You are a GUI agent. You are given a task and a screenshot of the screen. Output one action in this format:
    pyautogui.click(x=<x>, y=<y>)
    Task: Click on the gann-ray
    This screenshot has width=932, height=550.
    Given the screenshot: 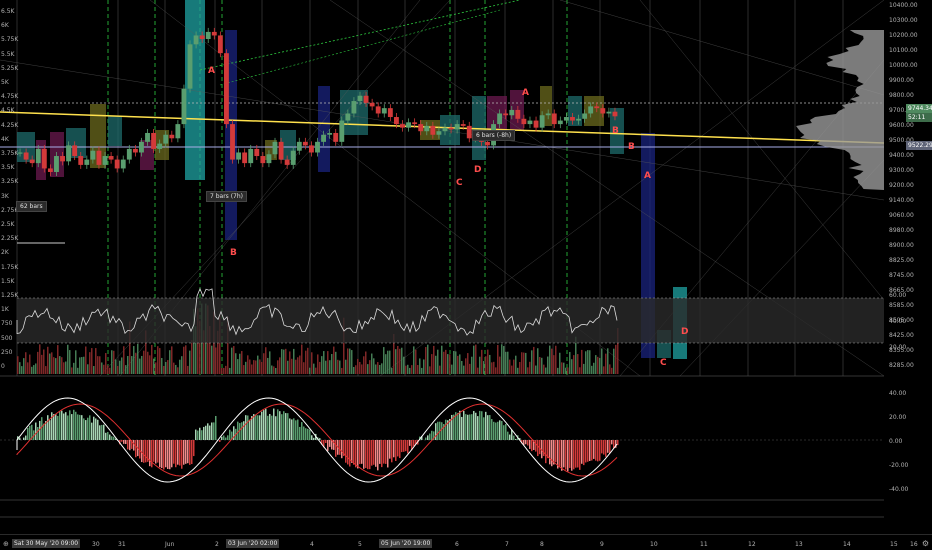 What is the action you would take?
    pyautogui.click(x=762, y=150)
    